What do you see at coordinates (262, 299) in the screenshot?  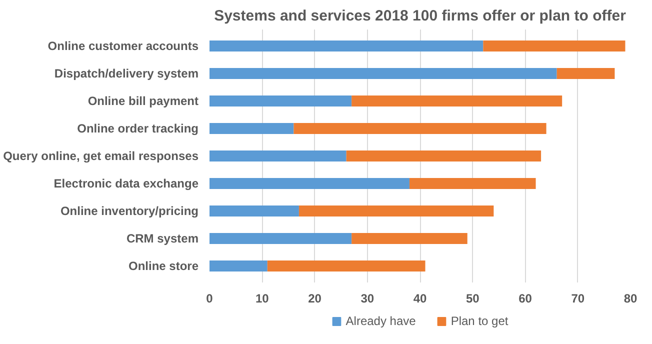 I see `x-tick-label: 10` at bounding box center [262, 299].